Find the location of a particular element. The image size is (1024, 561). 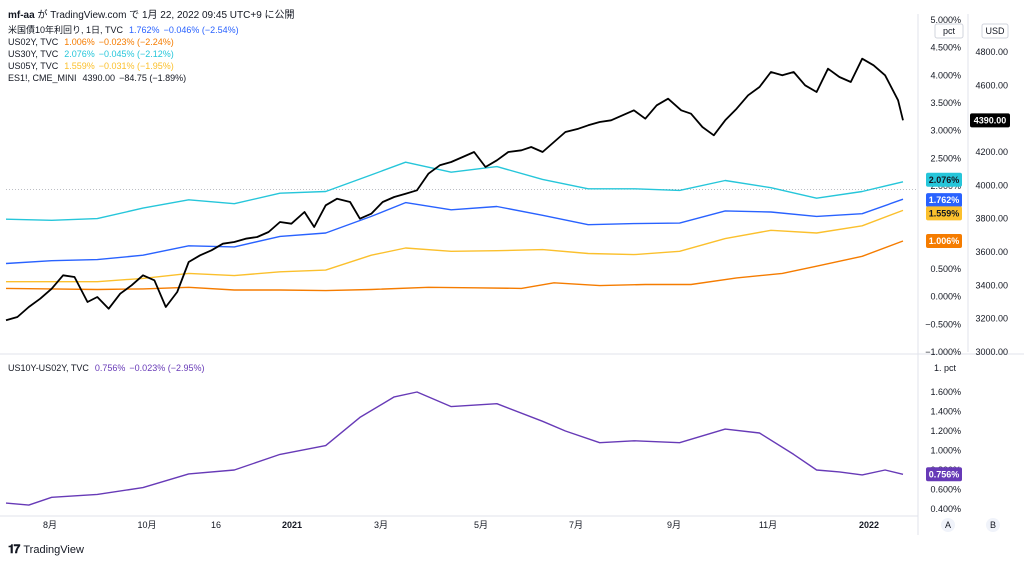

time-tick-label: 8月 is located at coordinates (50, 525).